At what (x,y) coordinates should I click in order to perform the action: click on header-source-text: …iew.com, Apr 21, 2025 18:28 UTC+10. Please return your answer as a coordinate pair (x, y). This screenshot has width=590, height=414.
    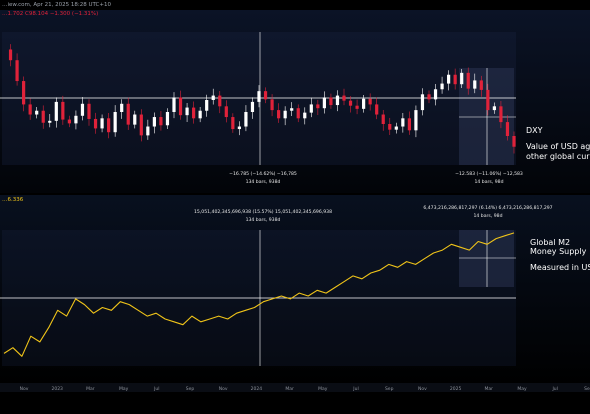
    Looking at the image, I should click on (56, 5).